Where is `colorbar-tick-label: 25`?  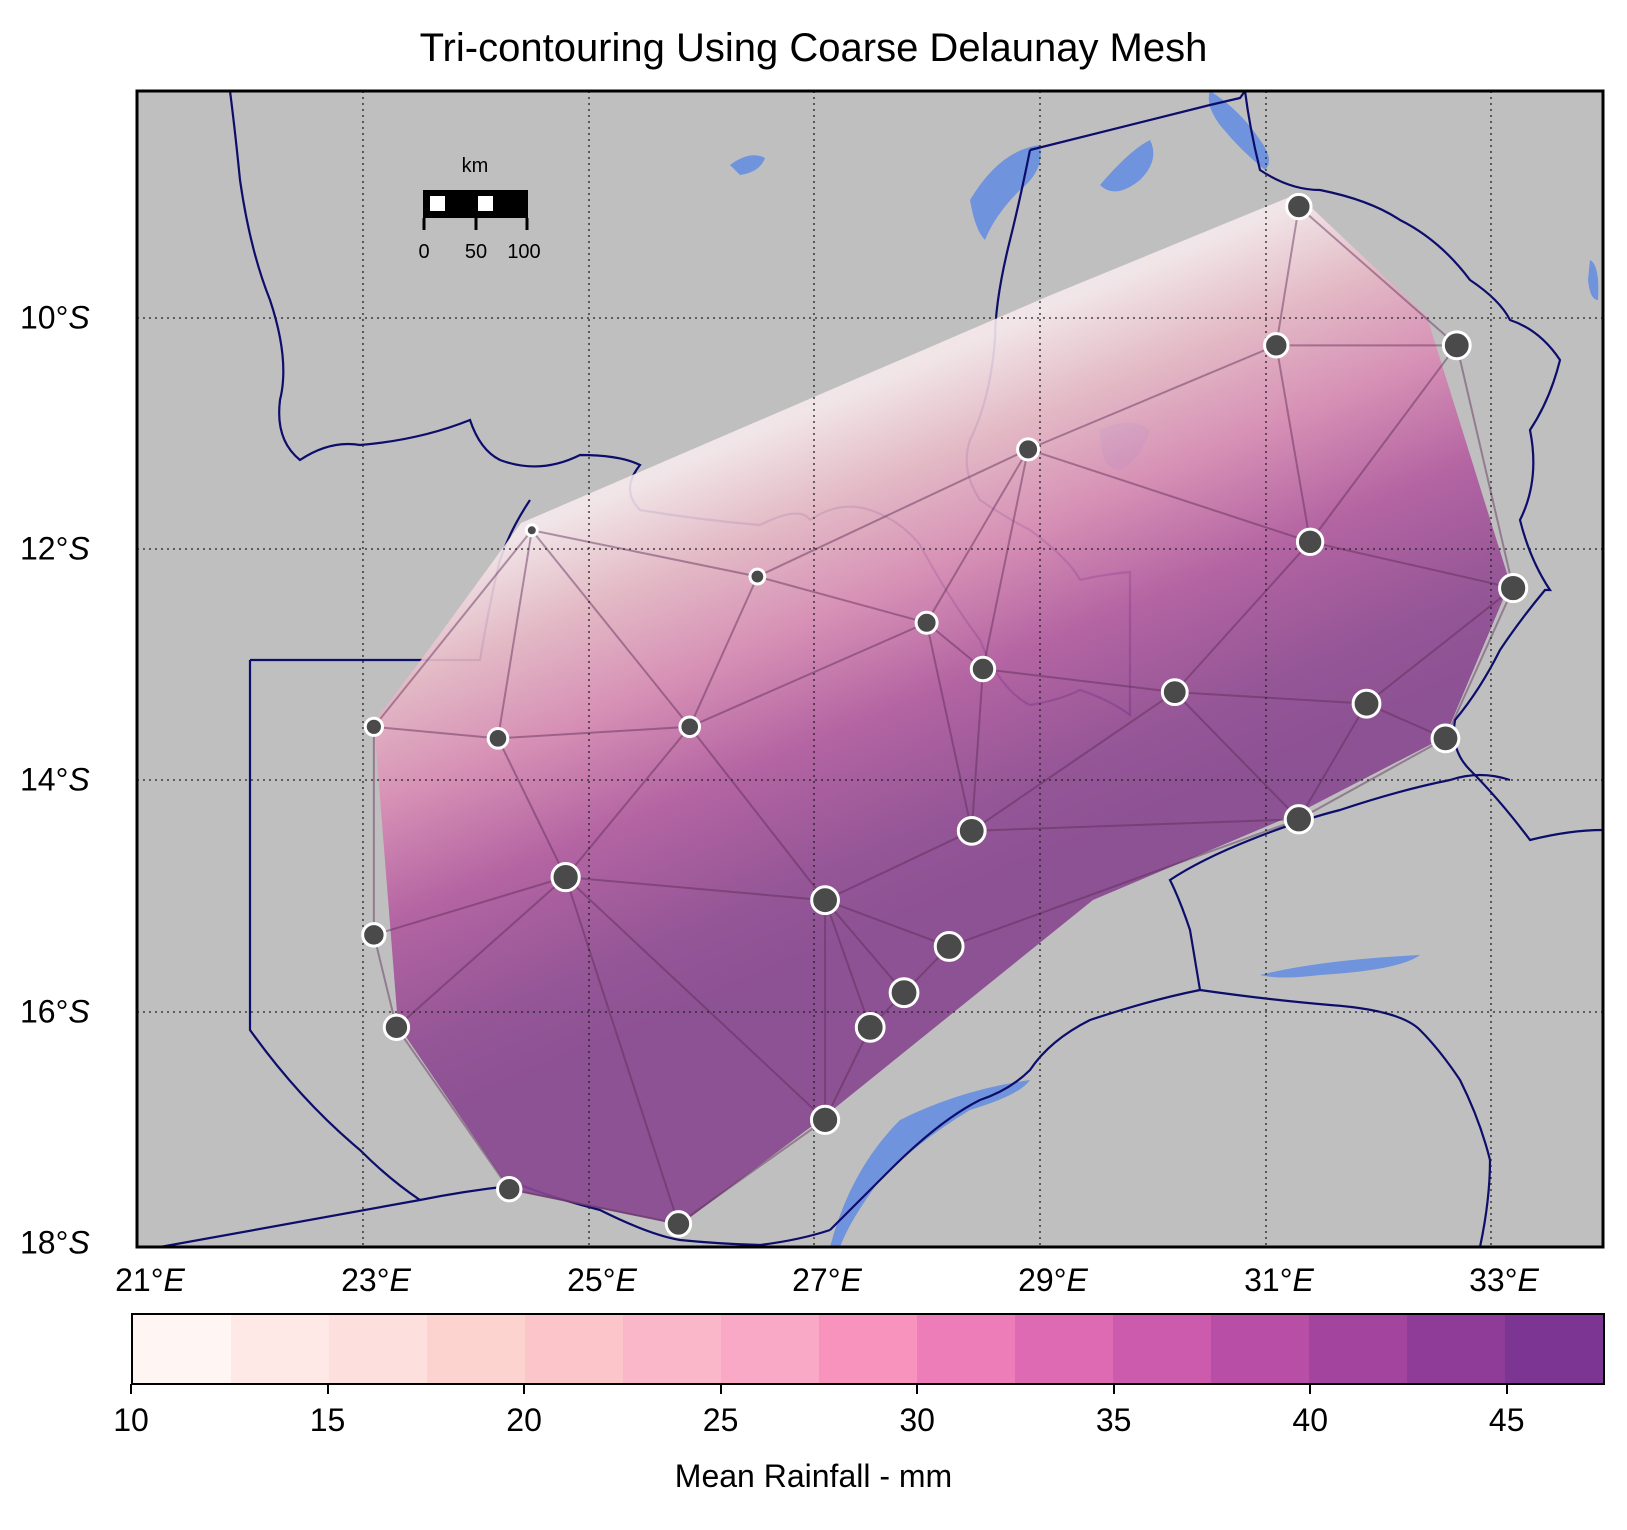 colorbar-tick-label: 25 is located at coordinates (720, 1420).